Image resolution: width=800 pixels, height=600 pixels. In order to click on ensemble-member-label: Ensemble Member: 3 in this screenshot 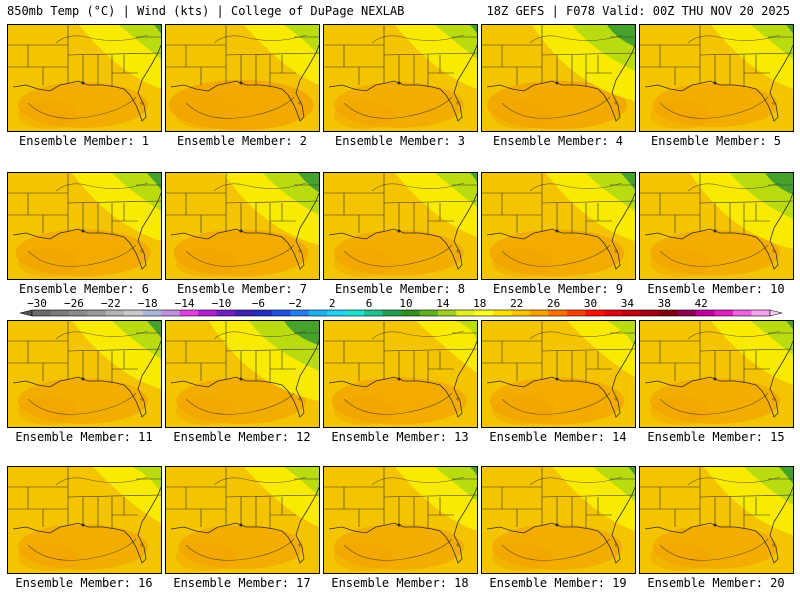, I will do `click(400, 141)`.